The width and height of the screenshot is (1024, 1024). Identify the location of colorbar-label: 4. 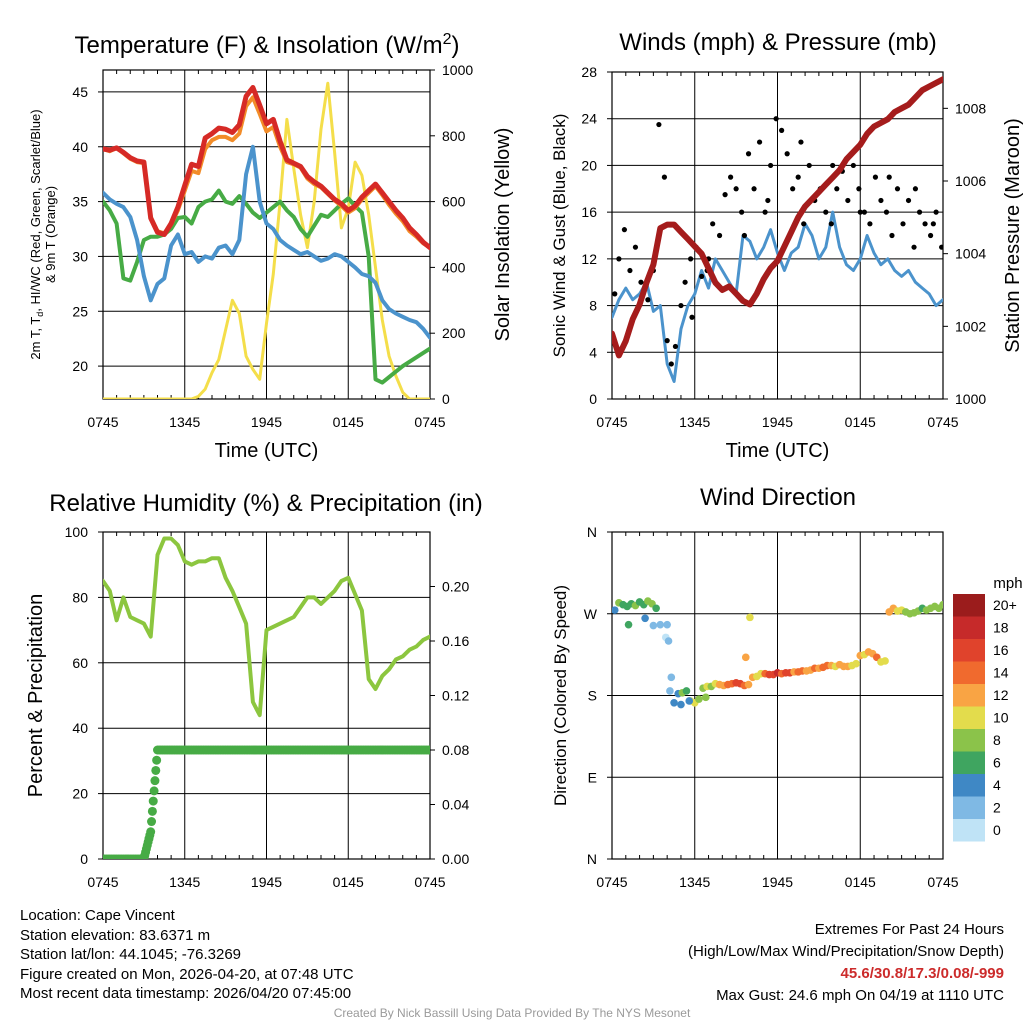
(997, 785).